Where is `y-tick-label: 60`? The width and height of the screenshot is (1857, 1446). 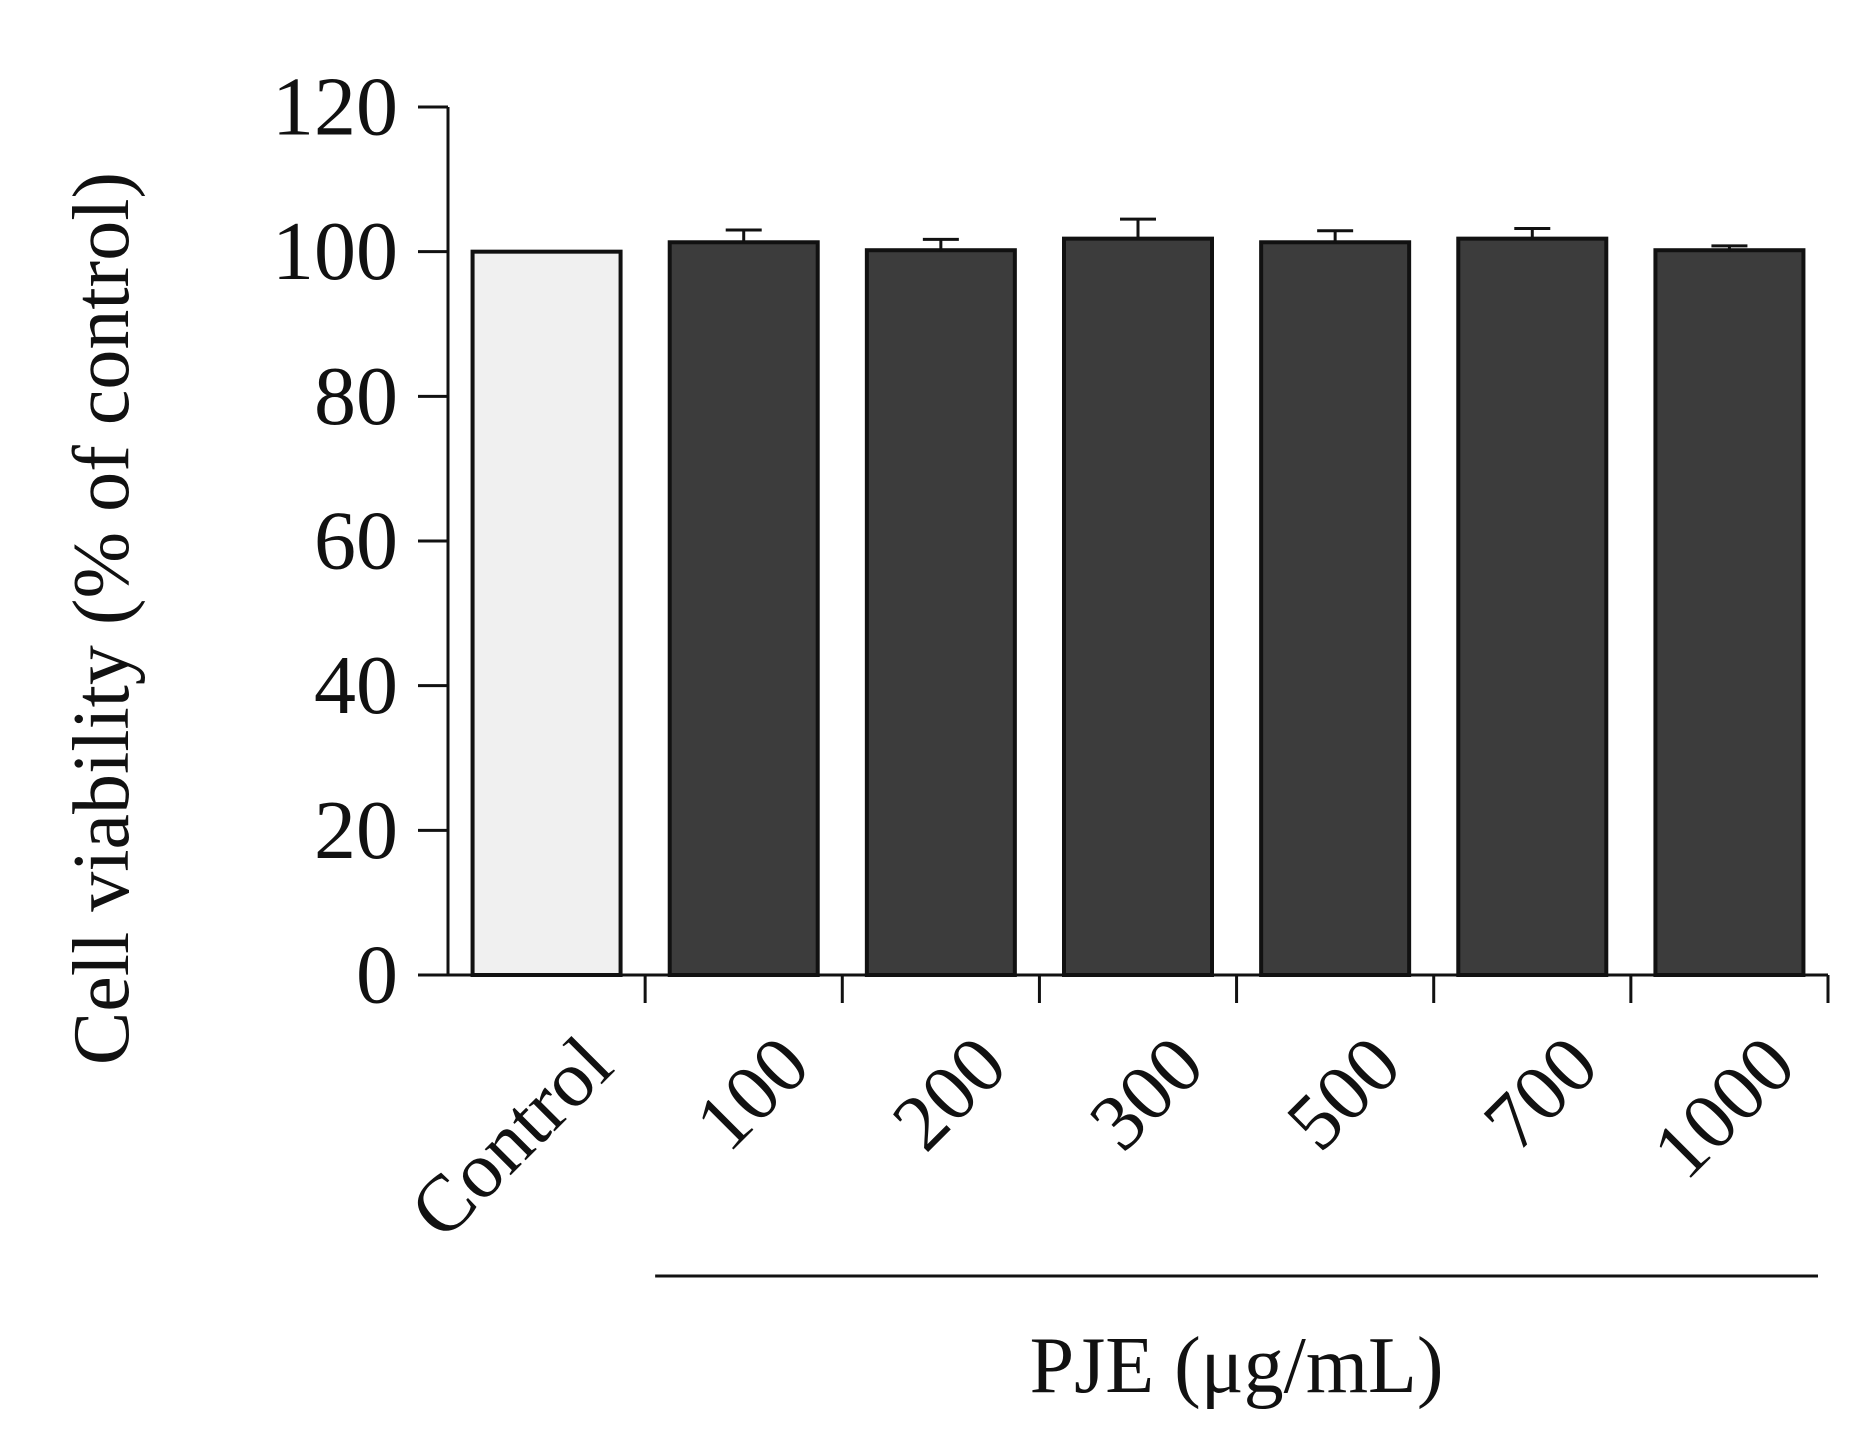
y-tick-label: 60 is located at coordinates (356, 541).